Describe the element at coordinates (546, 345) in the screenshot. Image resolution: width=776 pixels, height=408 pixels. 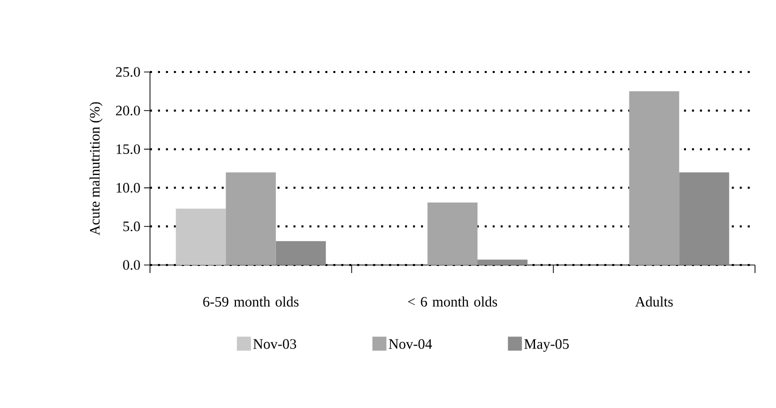
I see `legend-label: May-05` at that location.